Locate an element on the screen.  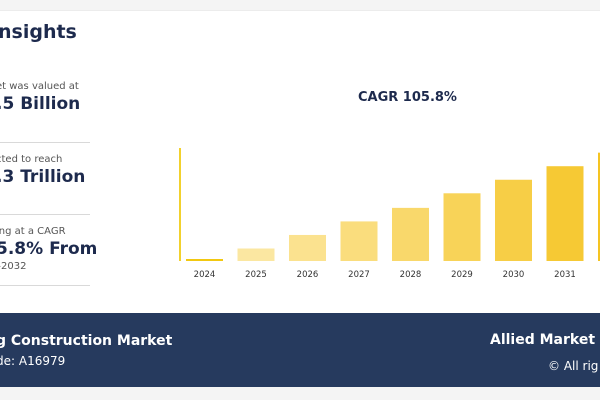
stat-value: .3 Trillion is located at coordinates (43, 177).